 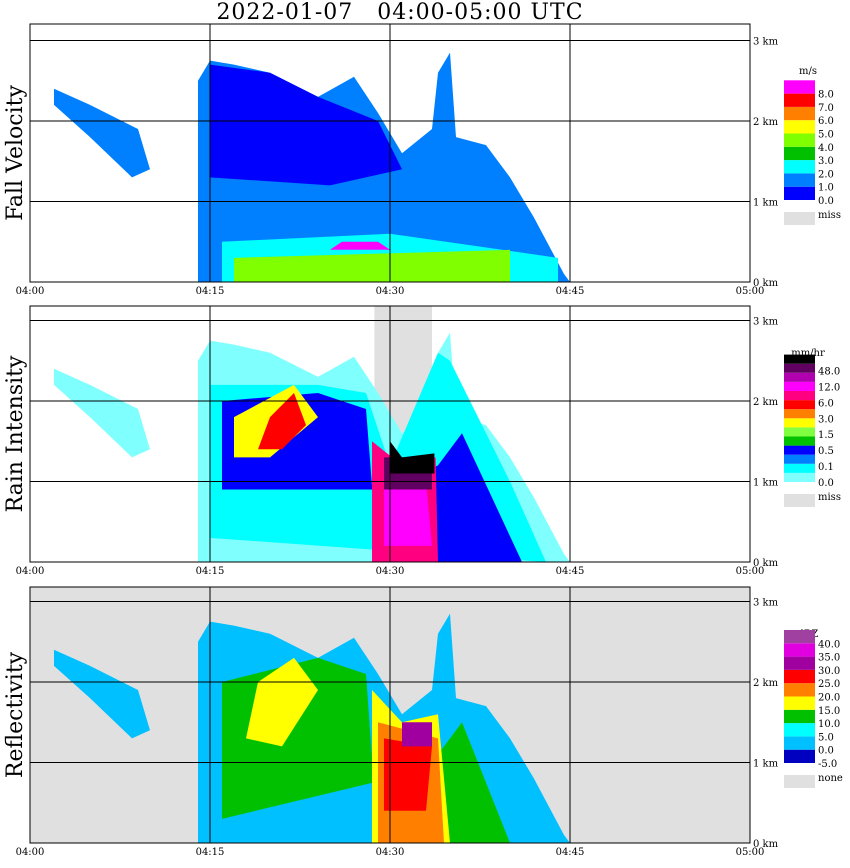 What do you see at coordinates (829, 671) in the screenshot?
I see `colorbar-level: 30.0` at bounding box center [829, 671].